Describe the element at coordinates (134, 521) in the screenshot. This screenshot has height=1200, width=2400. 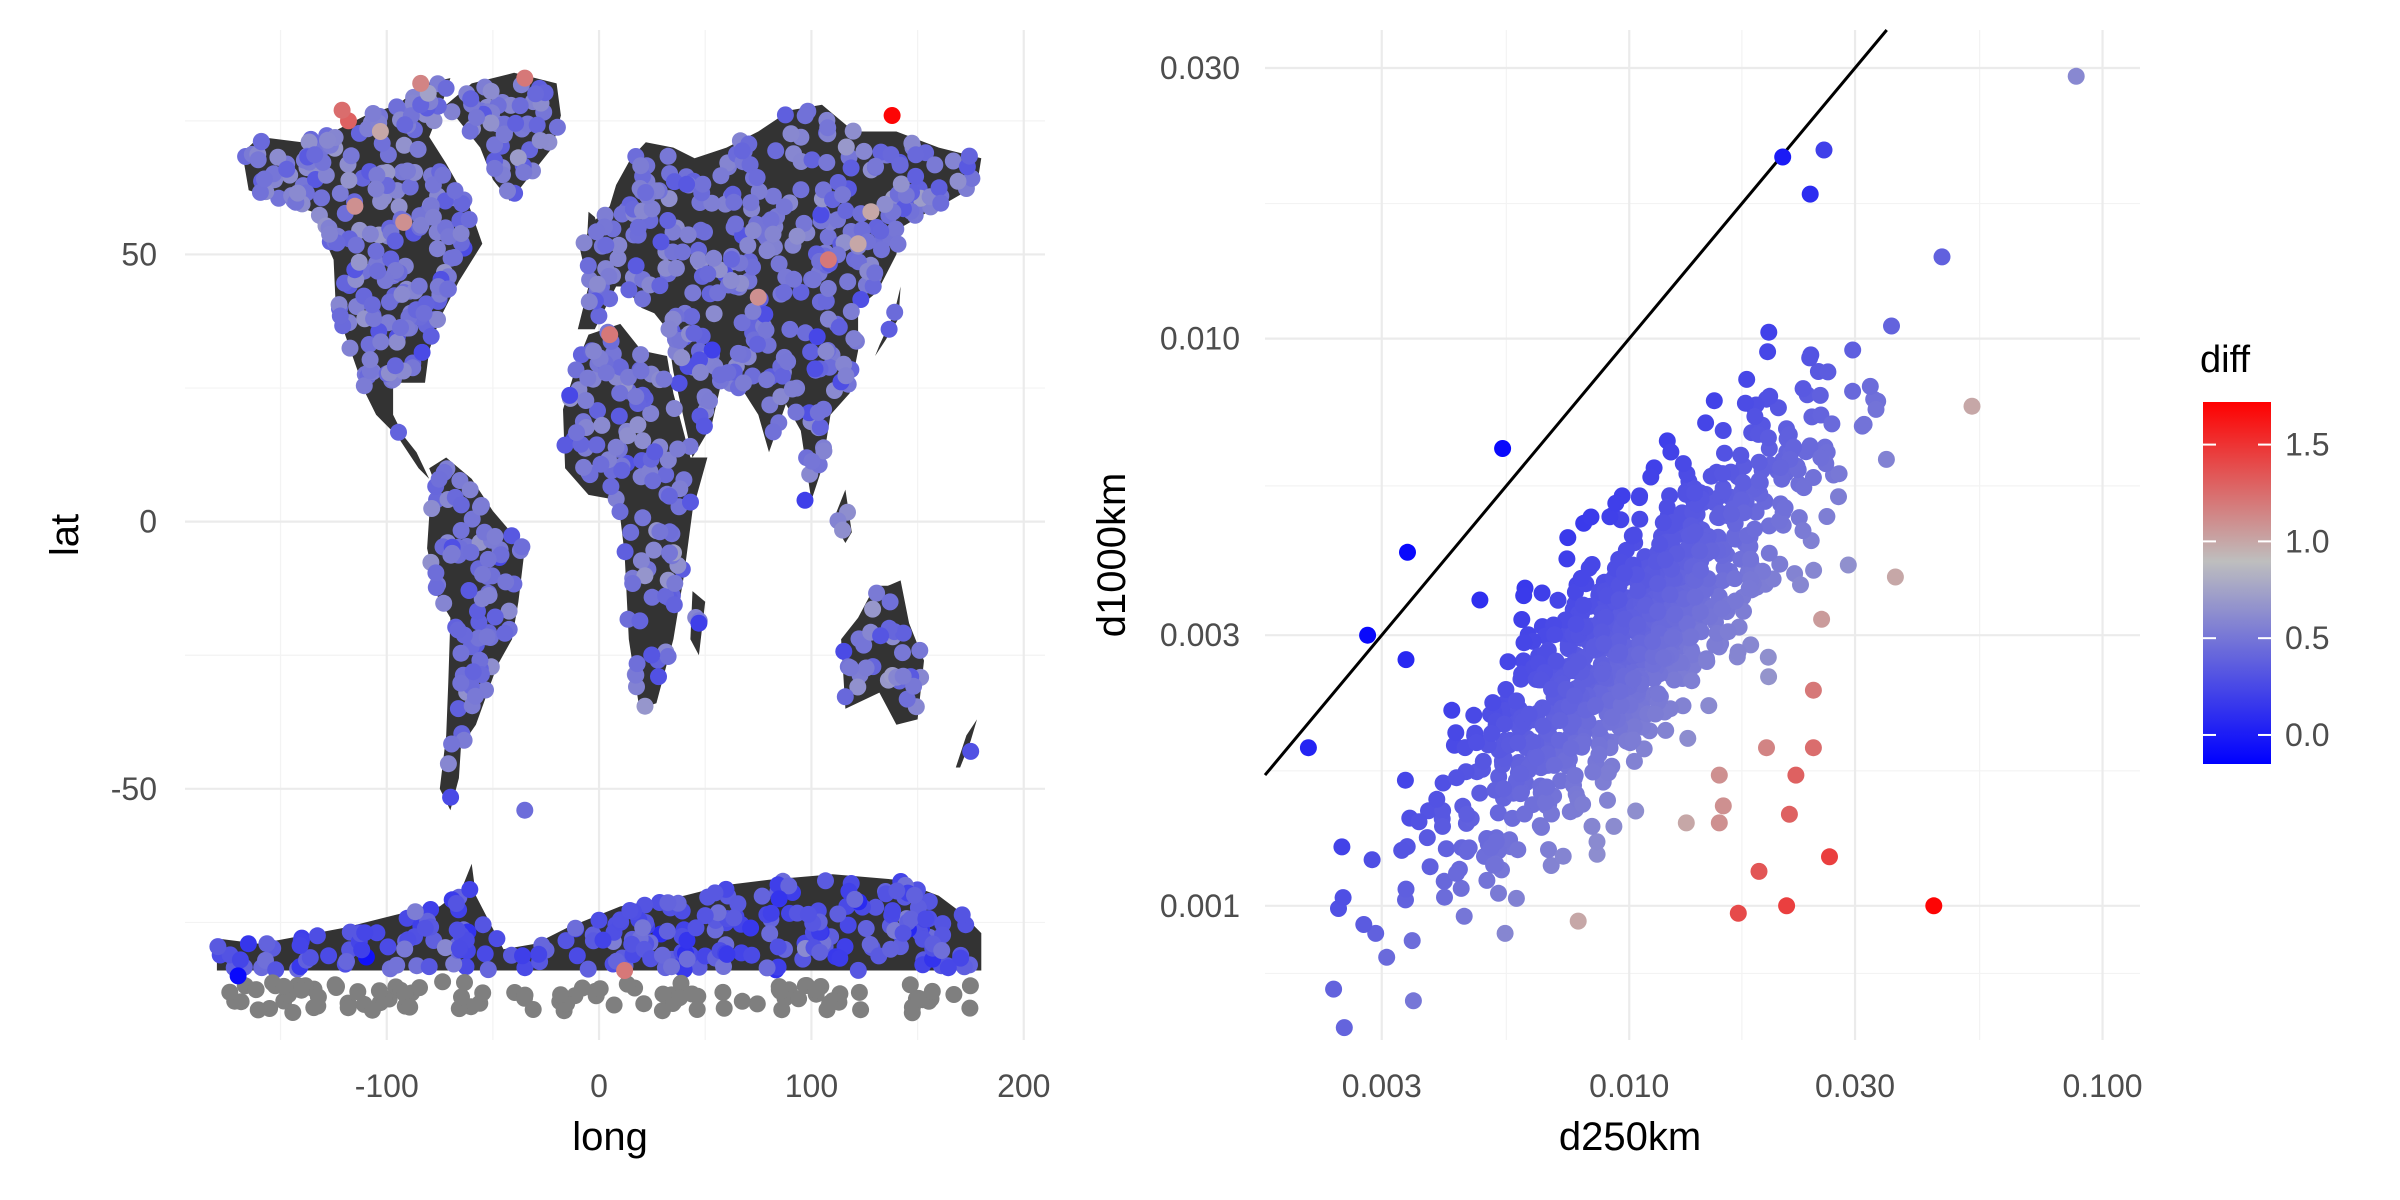
I see `map-y-tick-labels: -50 0 50` at that location.